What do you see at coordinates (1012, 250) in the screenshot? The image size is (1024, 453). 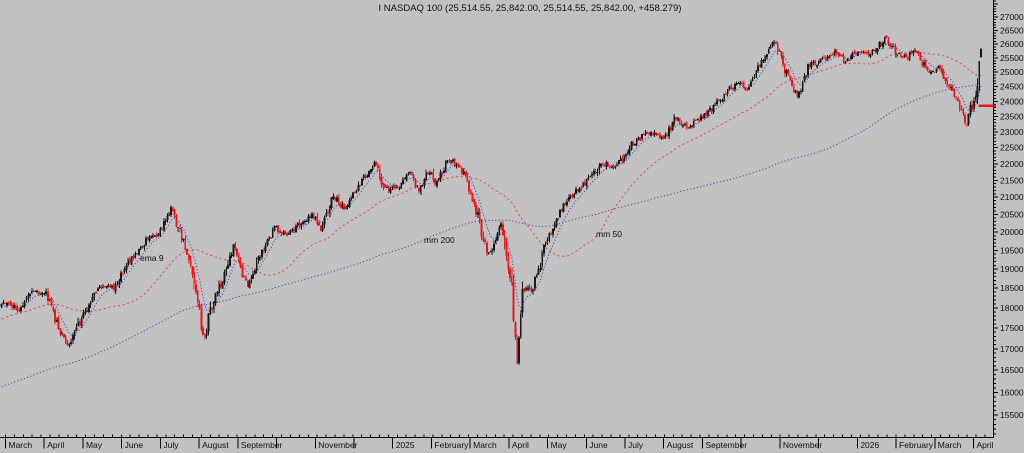 I see `svg-text: 19500` at bounding box center [1012, 250].